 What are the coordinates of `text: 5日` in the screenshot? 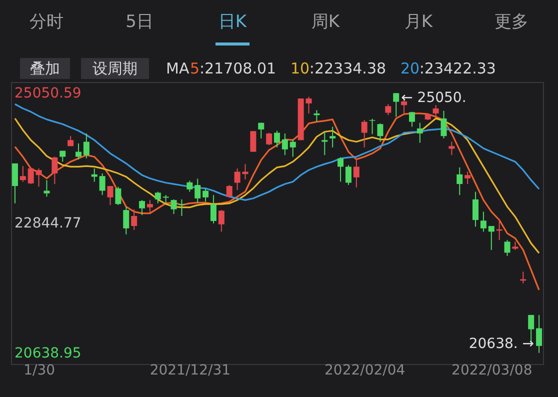 It's located at (140, 22).